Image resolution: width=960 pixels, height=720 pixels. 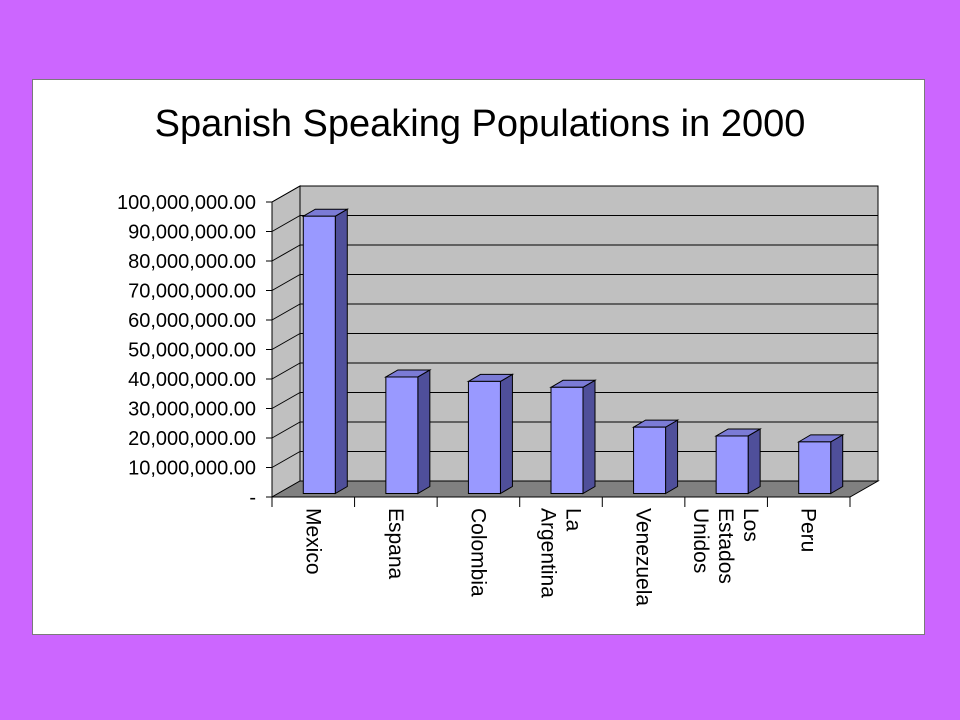 I want to click on x-tick-label: Venezuela, so click(x=643, y=557).